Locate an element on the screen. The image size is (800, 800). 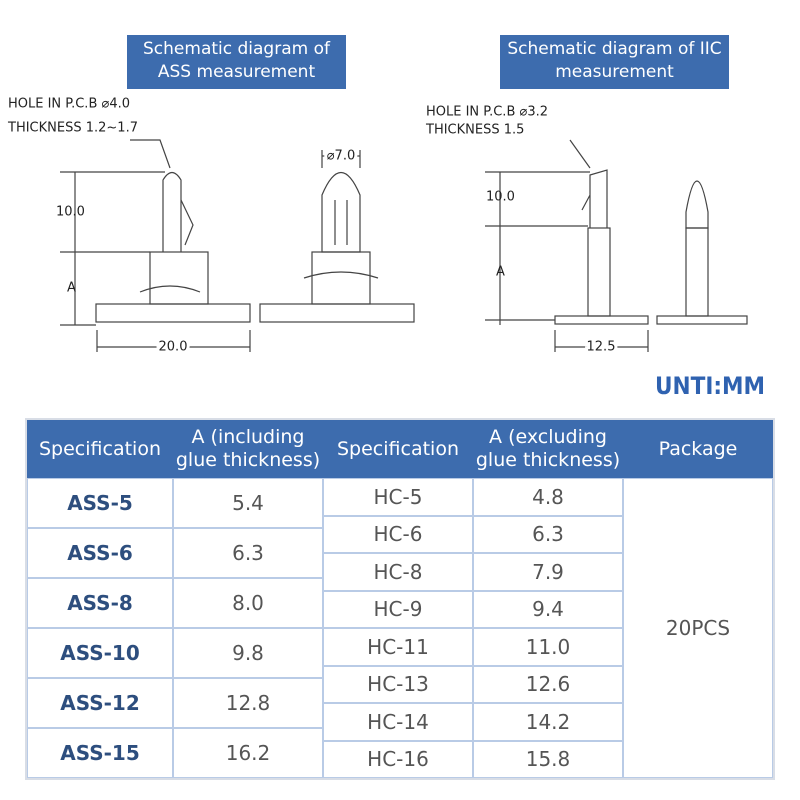
hole-label: HOLE IN P.C.B ⌀3.2 is located at coordinates (487, 112).